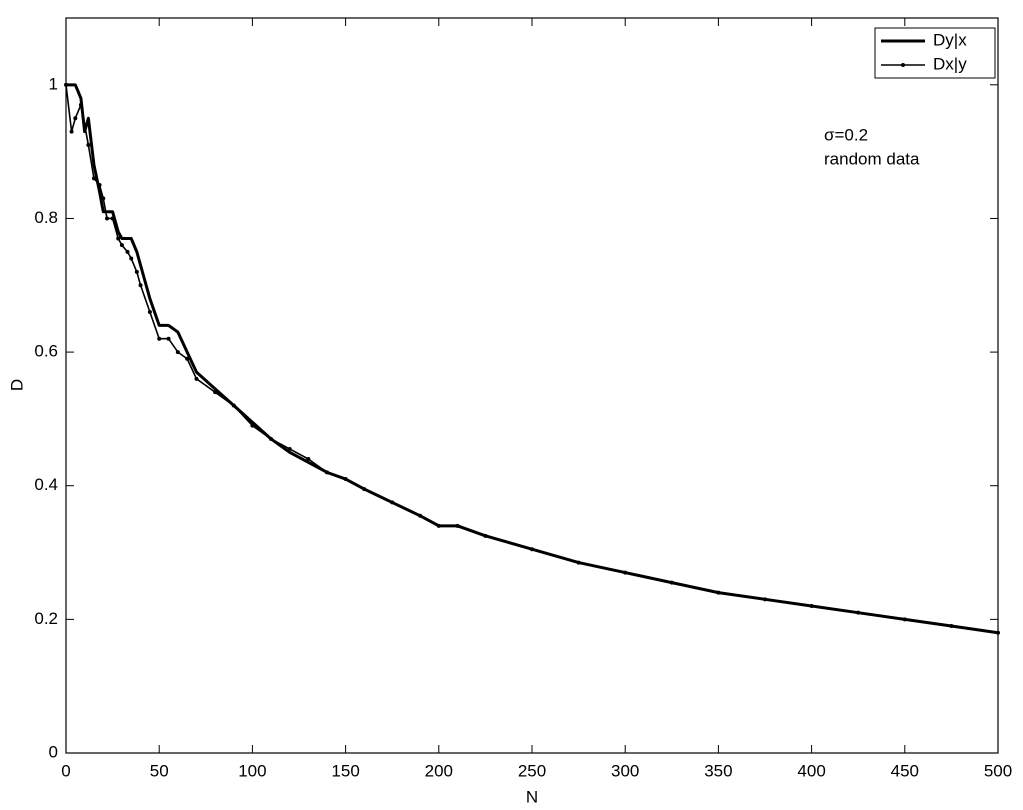 This screenshot has width=1023, height=810. I want to click on annotation: σ=0.2, so click(846, 134).